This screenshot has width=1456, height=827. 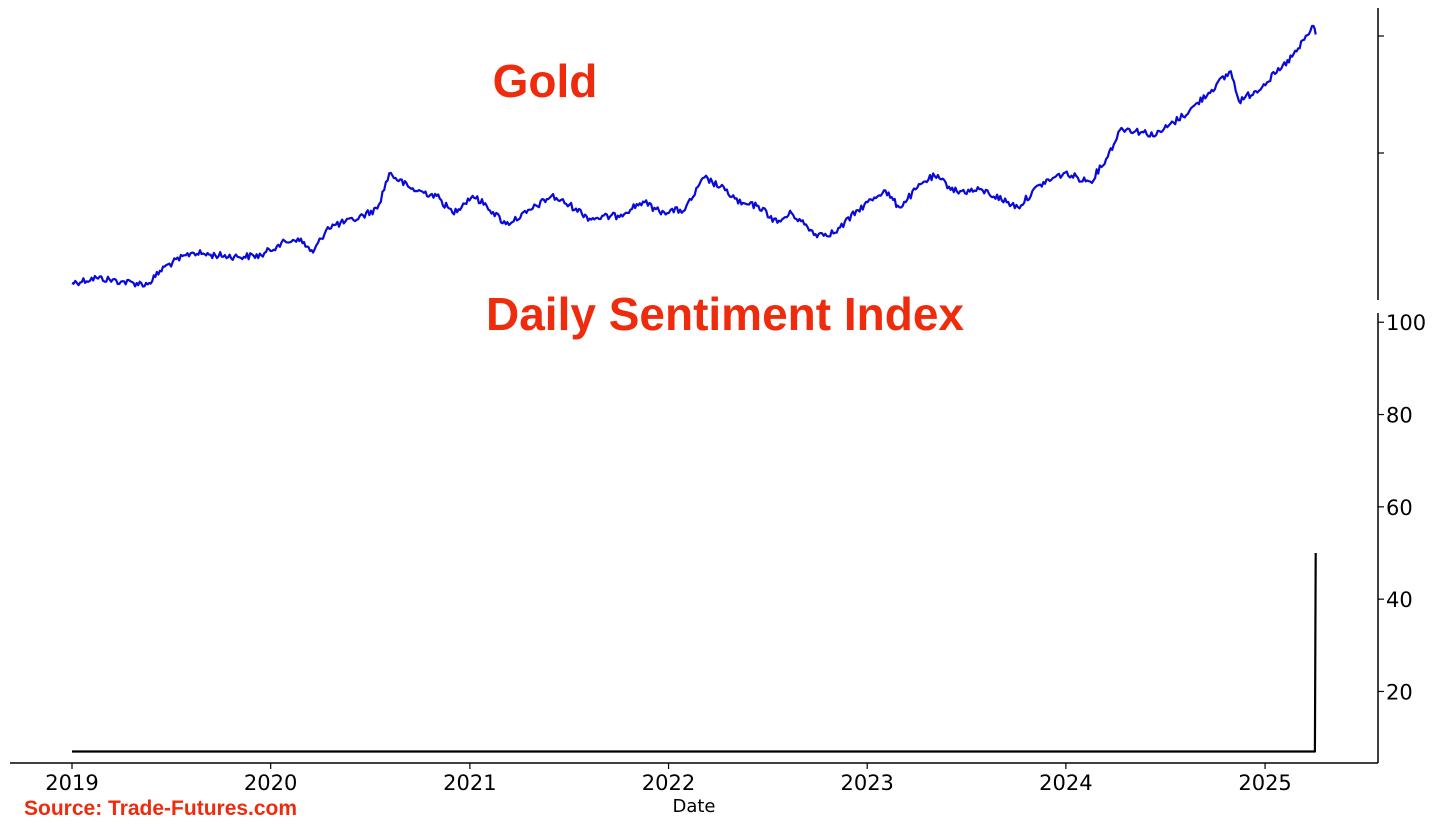 I want to click on x-ticks: 2019 2020 2021 2022 2023 2024 2025, so click(x=668, y=779).